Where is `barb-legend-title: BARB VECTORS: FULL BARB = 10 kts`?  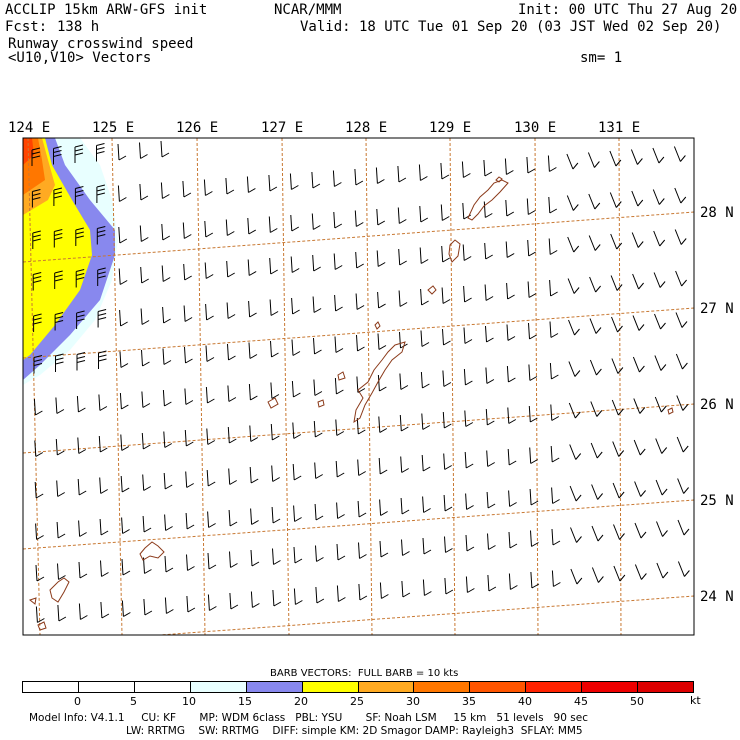 barb-legend-title: BARB VECTORS: FULL BARB = 10 kts is located at coordinates (364, 673).